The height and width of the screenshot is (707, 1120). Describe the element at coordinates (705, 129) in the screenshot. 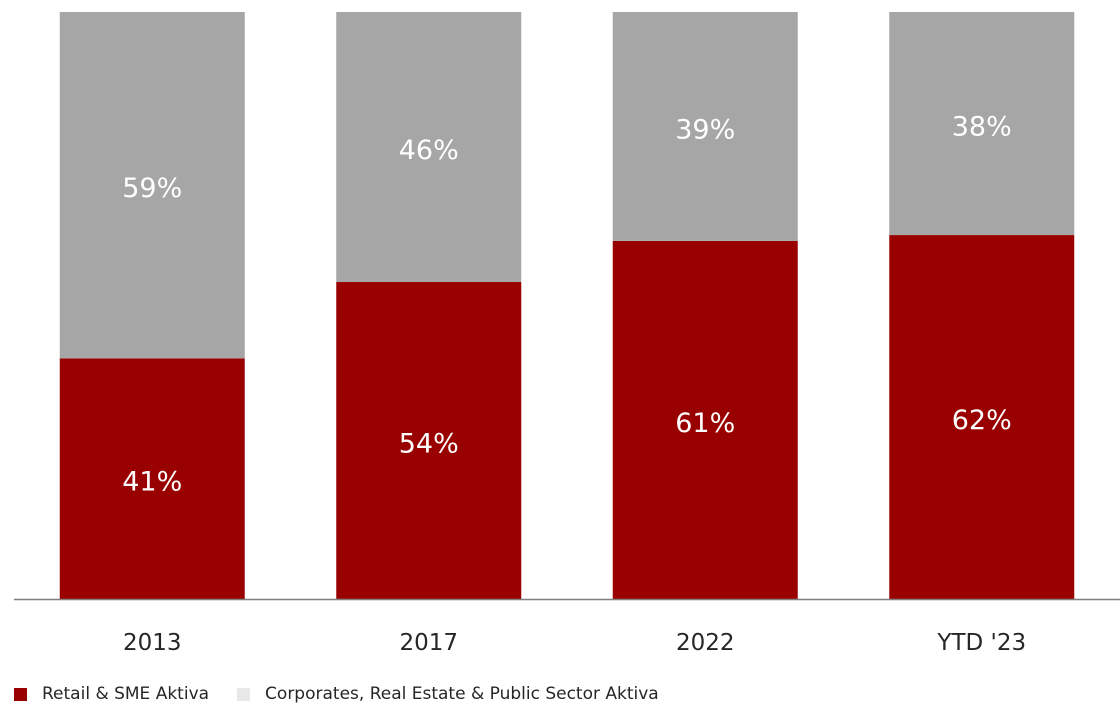

I see `data-label: 39%` at that location.